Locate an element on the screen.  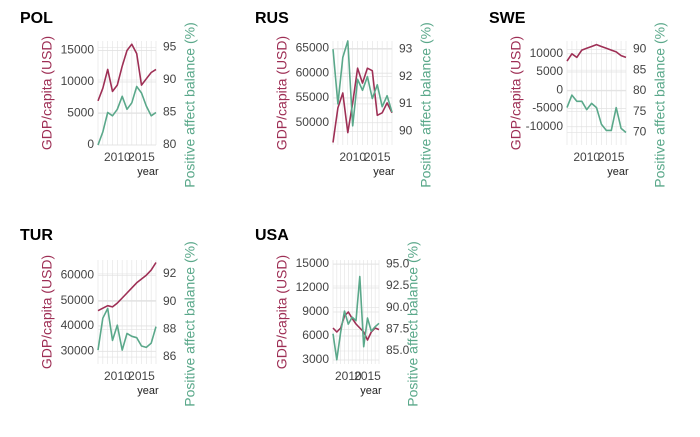
panel-title: RUS is located at coordinates (272, 18).